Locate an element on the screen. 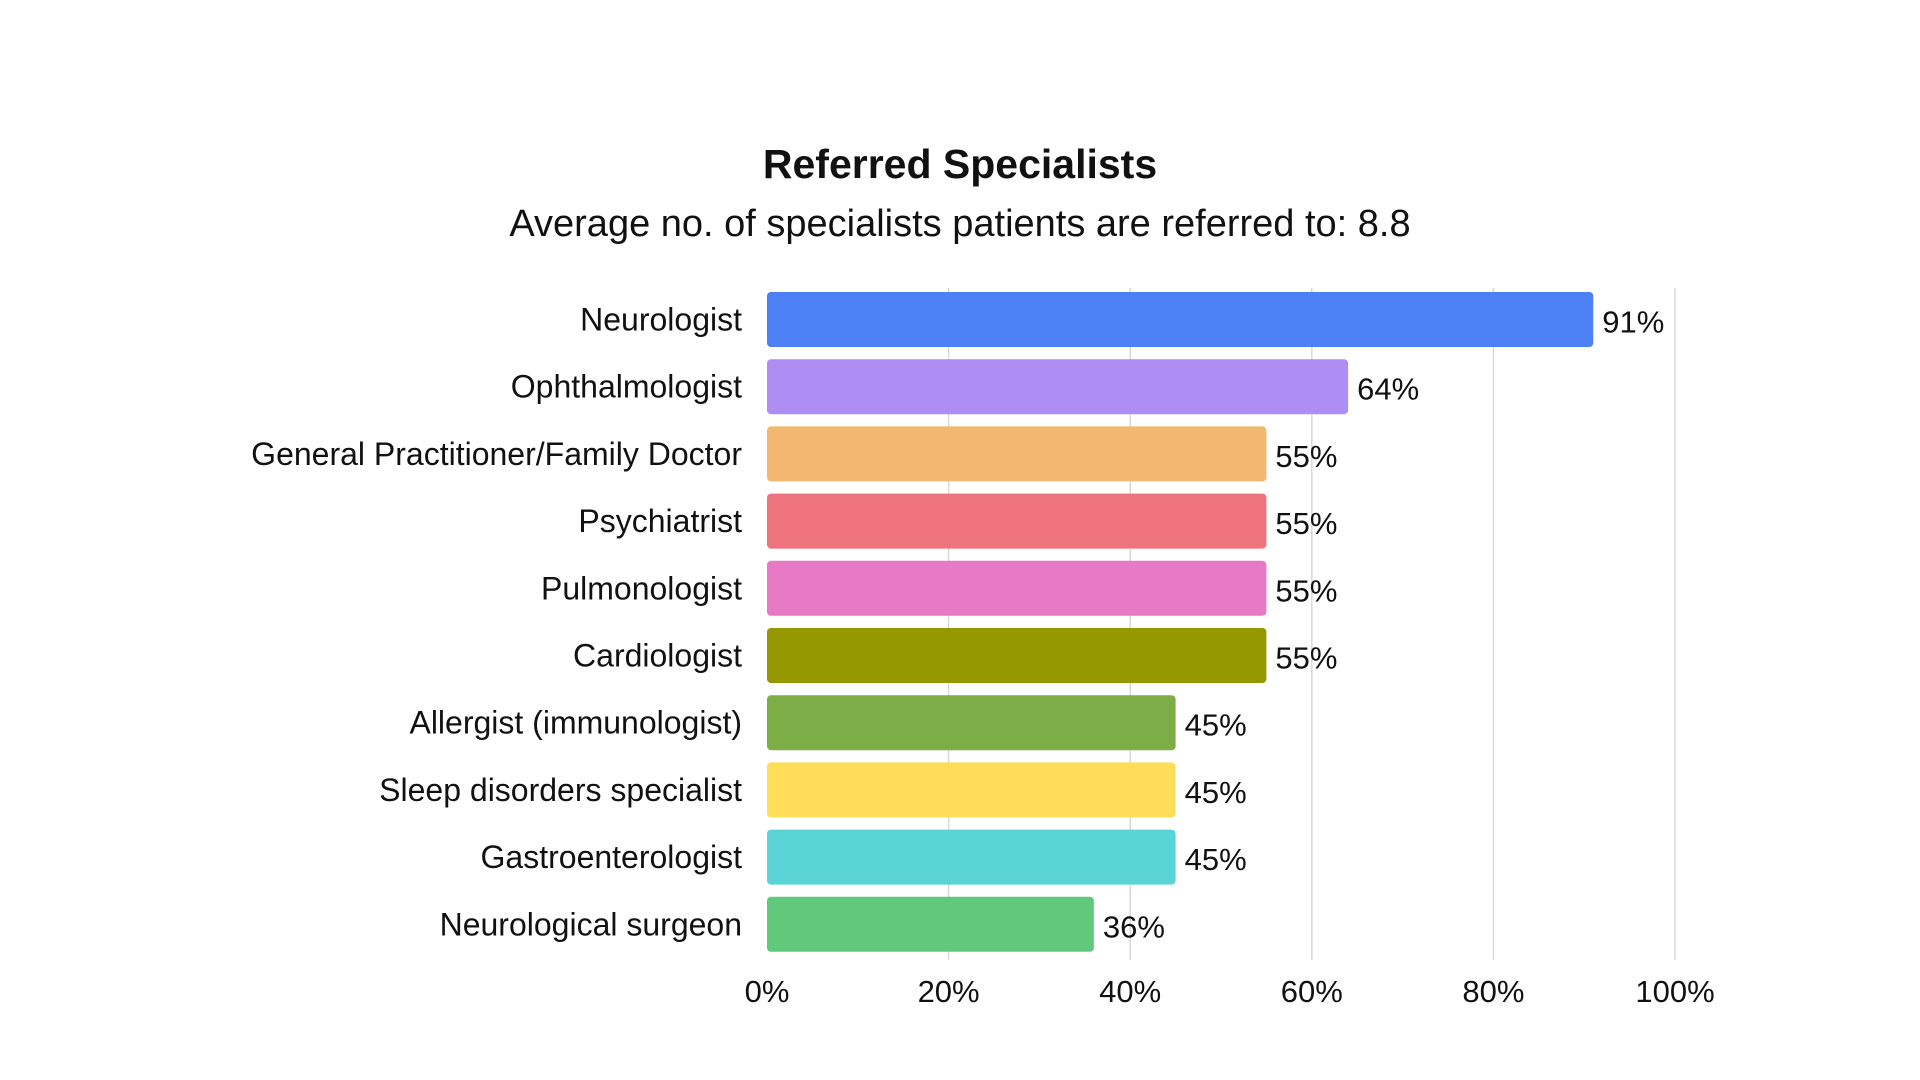 This screenshot has width=1920, height=1080. chart-title: Referred Specialists is located at coordinates (960, 164).